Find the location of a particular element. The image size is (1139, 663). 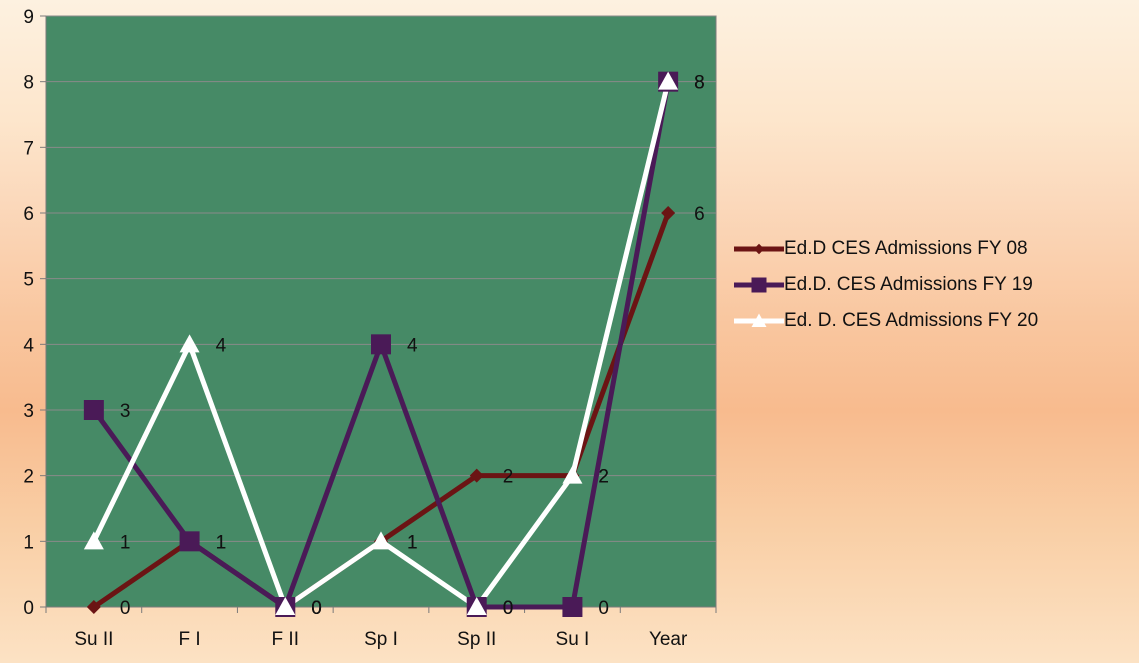

legend-swatch-fy20 is located at coordinates (759, 320).